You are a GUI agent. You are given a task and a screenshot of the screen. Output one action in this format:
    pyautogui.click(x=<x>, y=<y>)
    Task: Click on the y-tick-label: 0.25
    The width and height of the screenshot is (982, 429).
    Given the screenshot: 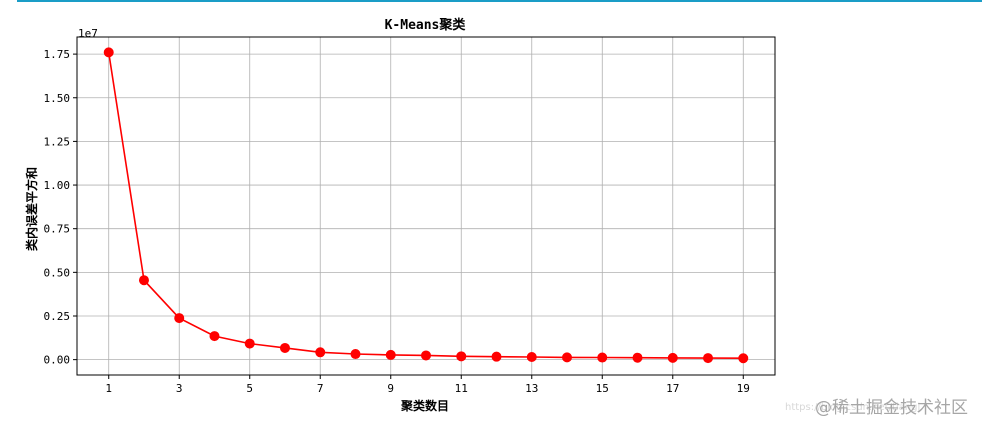 What is the action you would take?
    pyautogui.click(x=57, y=316)
    